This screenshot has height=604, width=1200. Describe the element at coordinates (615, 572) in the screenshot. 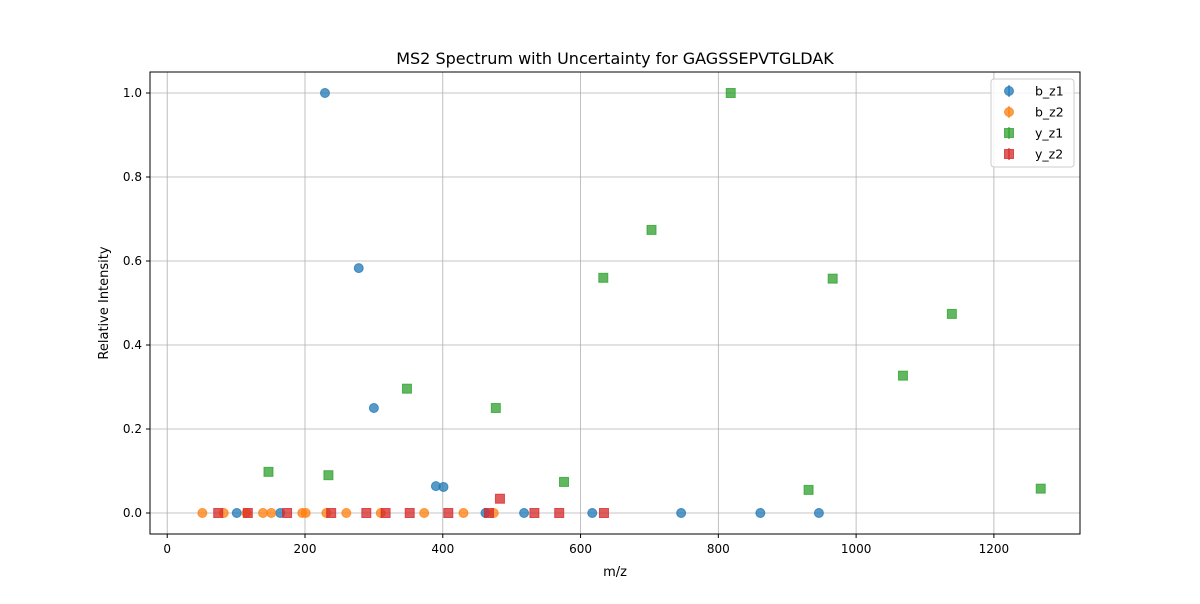

I see `x-axis-label: m/z` at that location.